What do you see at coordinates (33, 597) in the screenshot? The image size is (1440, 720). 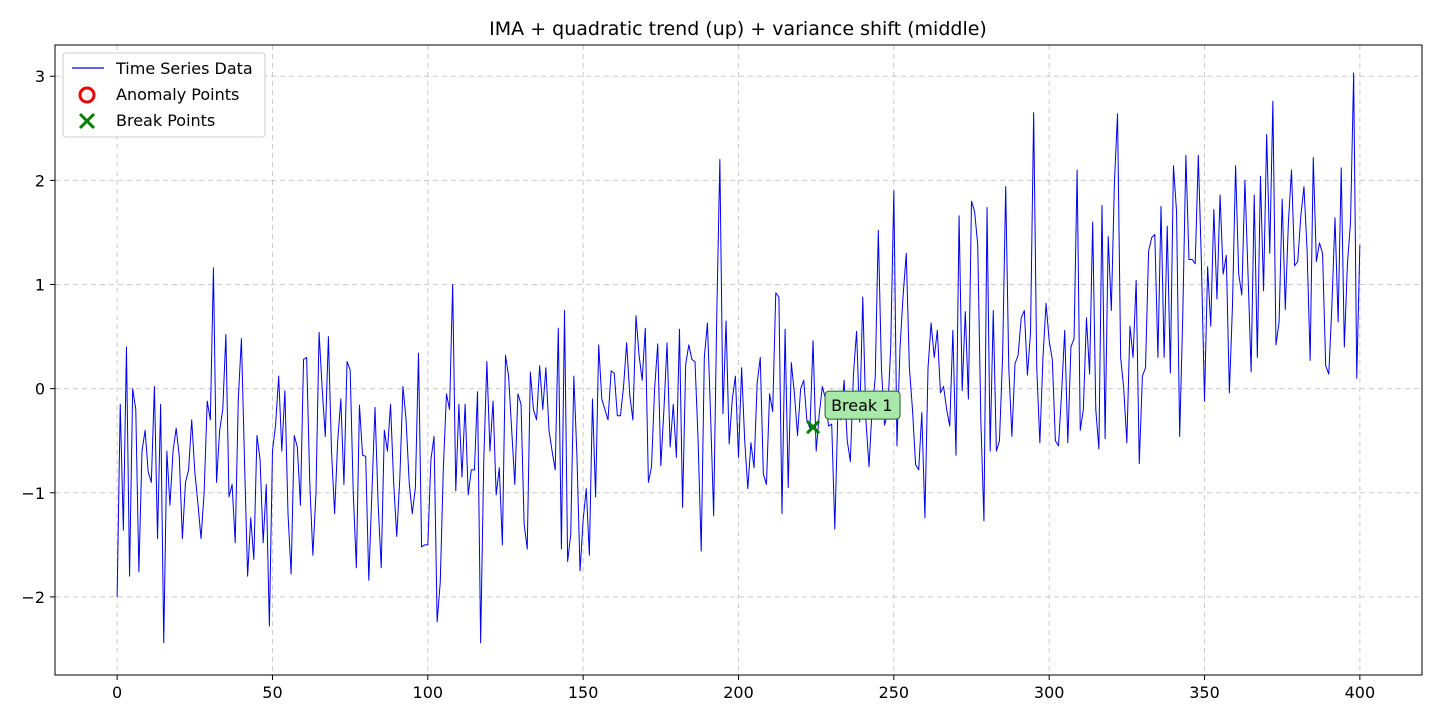 I see `y-tick-label: −2` at bounding box center [33, 597].